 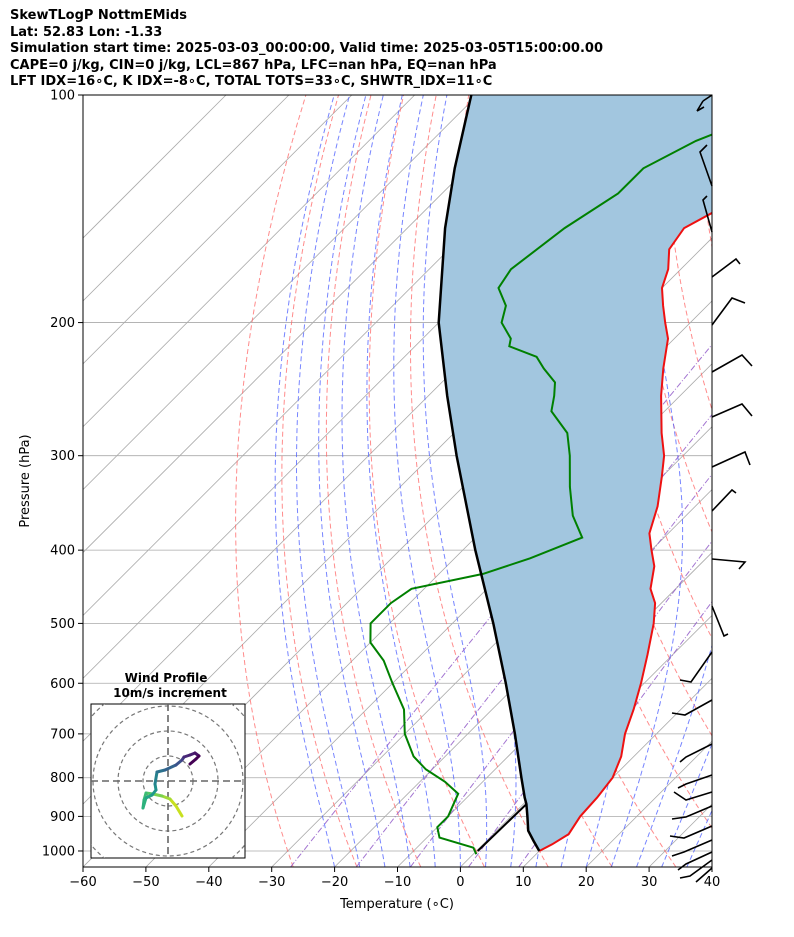 I want to click on y-tick-label: 300, so click(x=62, y=456).